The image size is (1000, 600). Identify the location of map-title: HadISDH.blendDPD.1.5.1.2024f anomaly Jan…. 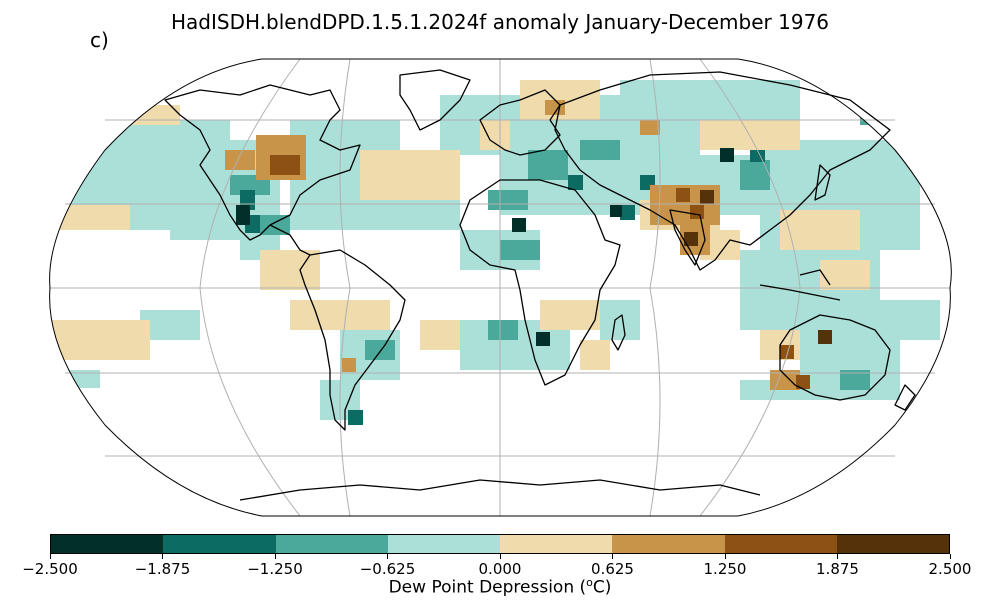
(500, 22).